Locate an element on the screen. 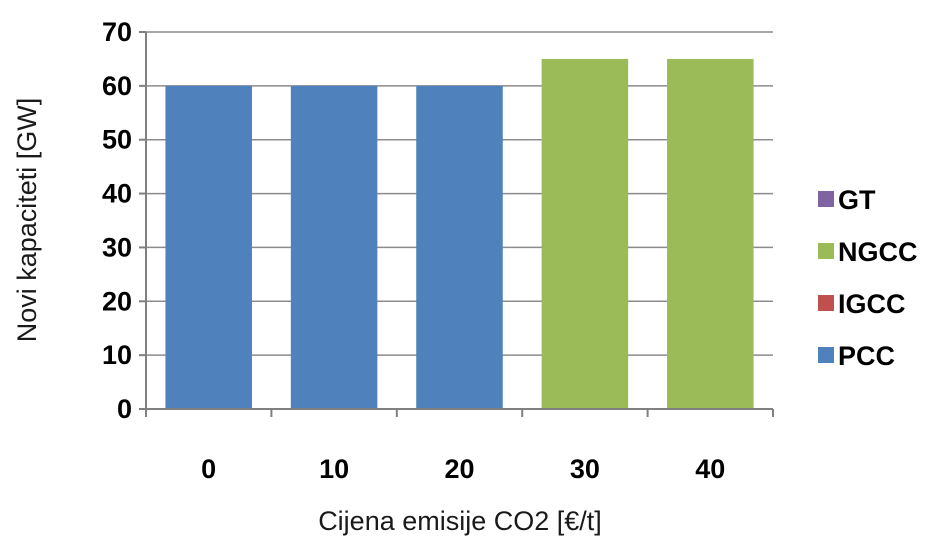  y-tick-label: 0 is located at coordinates (124, 409).